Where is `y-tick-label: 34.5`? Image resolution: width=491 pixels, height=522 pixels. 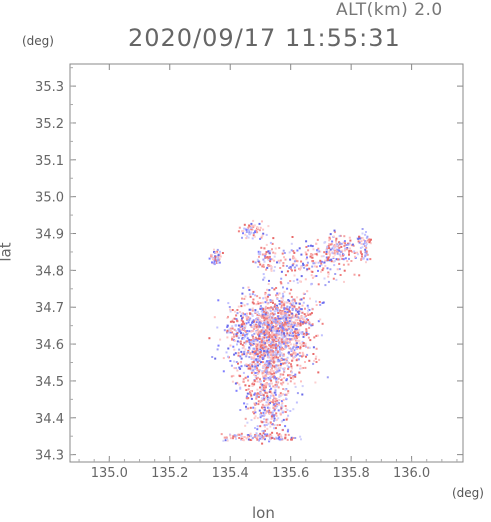 y-tick-label: 34.5 is located at coordinates (49, 382).